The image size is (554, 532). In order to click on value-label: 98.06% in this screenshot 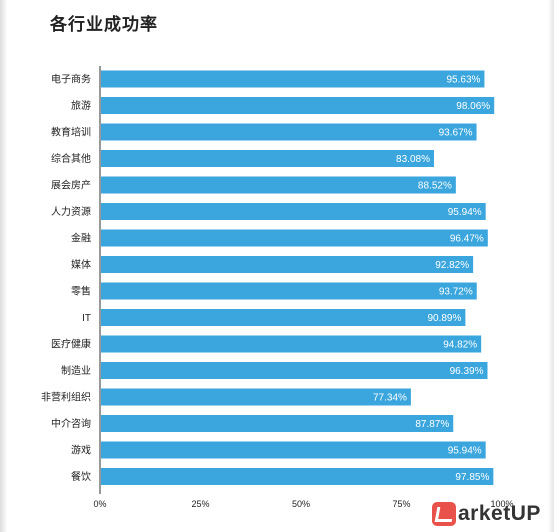, I will do `click(473, 106)`.